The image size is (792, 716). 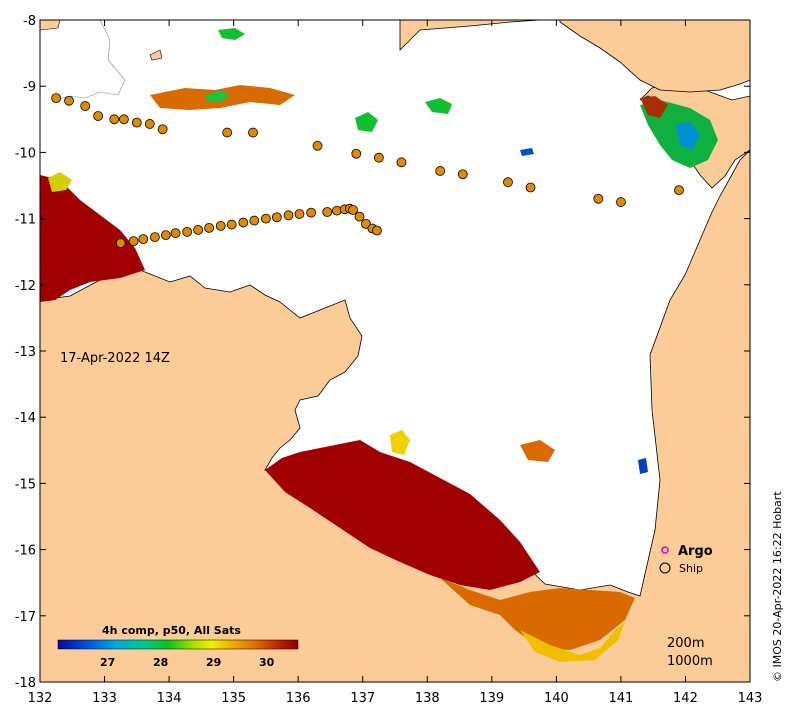 What do you see at coordinates (687, 136) in the screenshot?
I see `sst-patch-torres-blue` at bounding box center [687, 136].